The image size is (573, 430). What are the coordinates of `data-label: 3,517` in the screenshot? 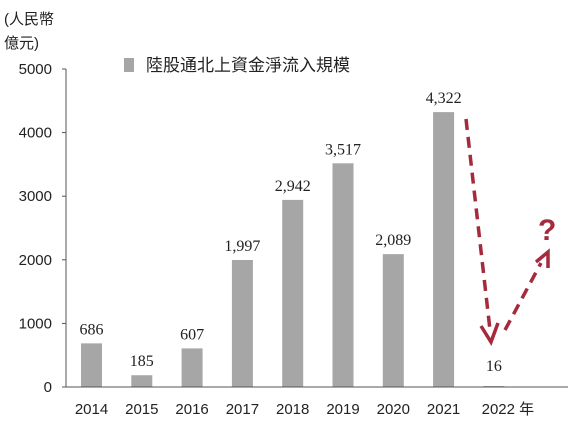 It's located at (343, 149).